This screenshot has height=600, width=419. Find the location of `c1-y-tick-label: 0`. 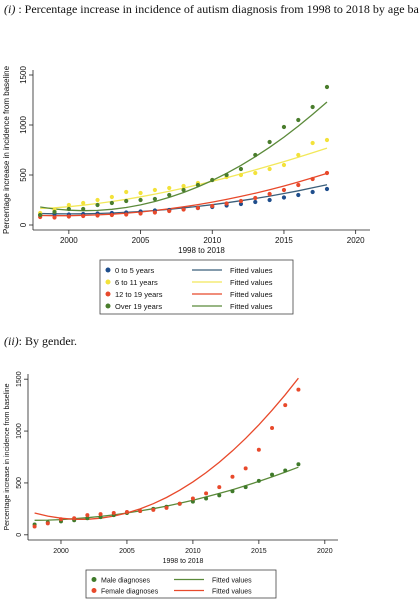

c1-y-tick-label: 0 is located at coordinates (23, 224).